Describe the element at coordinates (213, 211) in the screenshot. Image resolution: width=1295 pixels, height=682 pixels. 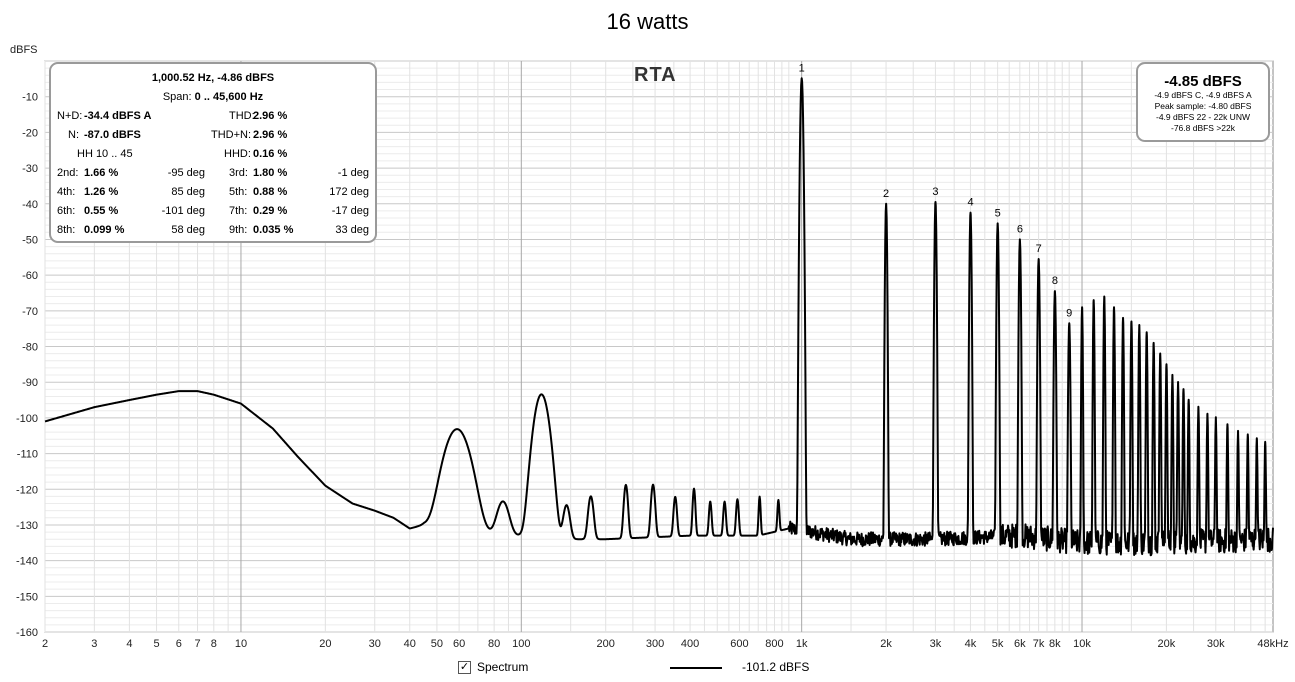
I see `harmonic-row: 6th: 0.55 % -101 deg 7th: 0.29 % -17 deg` at that location.